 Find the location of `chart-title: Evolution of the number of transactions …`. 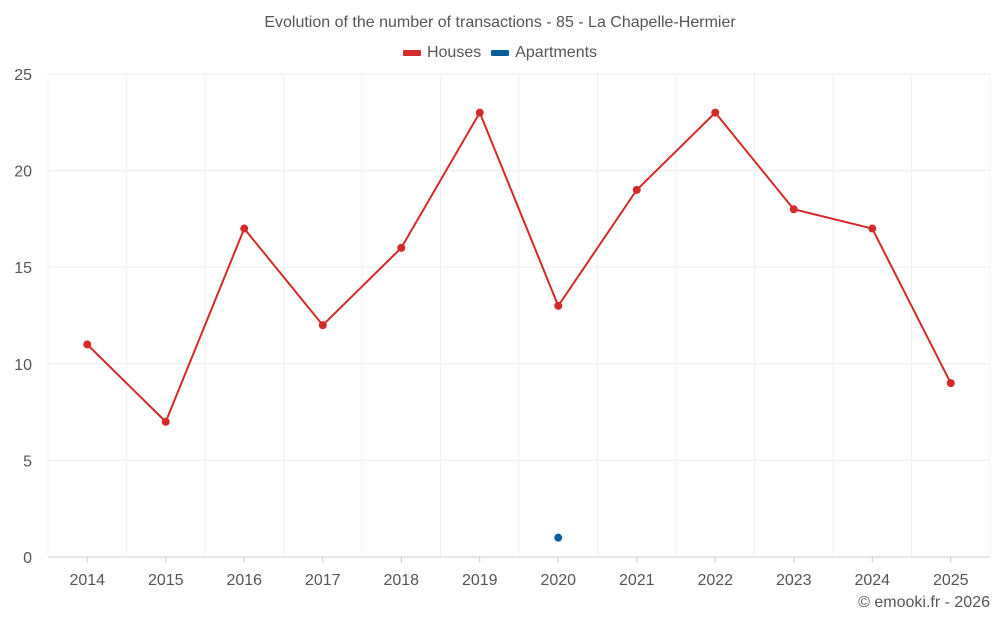

chart-title: Evolution of the number of transactions … is located at coordinates (500, 22).